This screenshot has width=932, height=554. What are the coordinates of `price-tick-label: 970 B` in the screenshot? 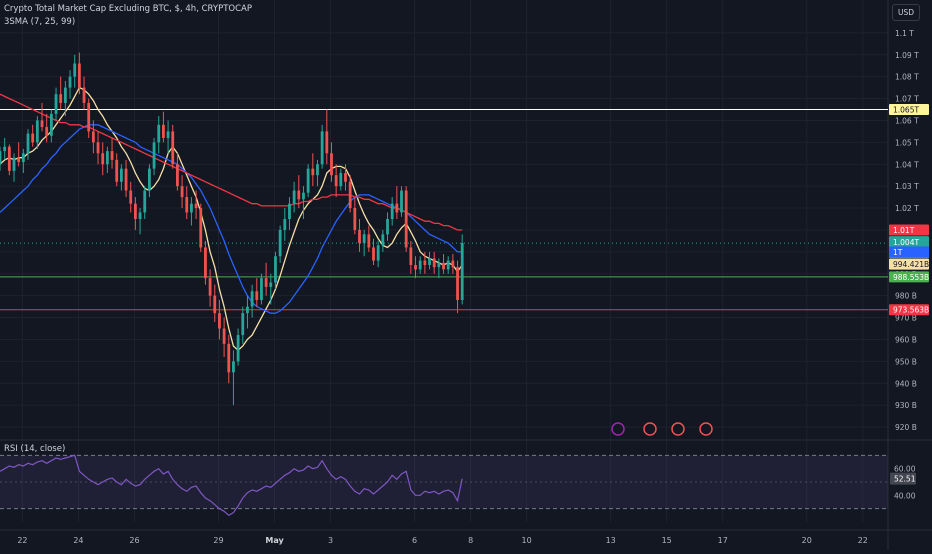 It's located at (906, 318).